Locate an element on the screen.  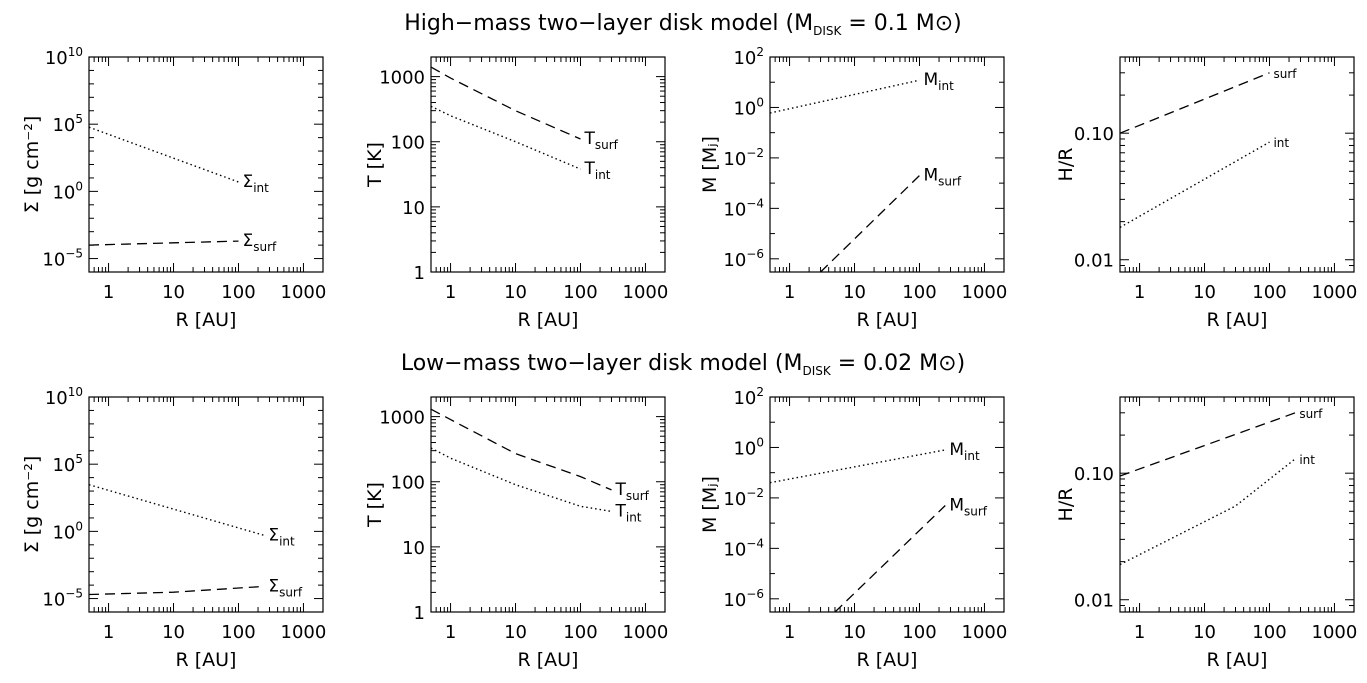
y-tick-label: 10⁻⁴ is located at coordinates (743, 208).